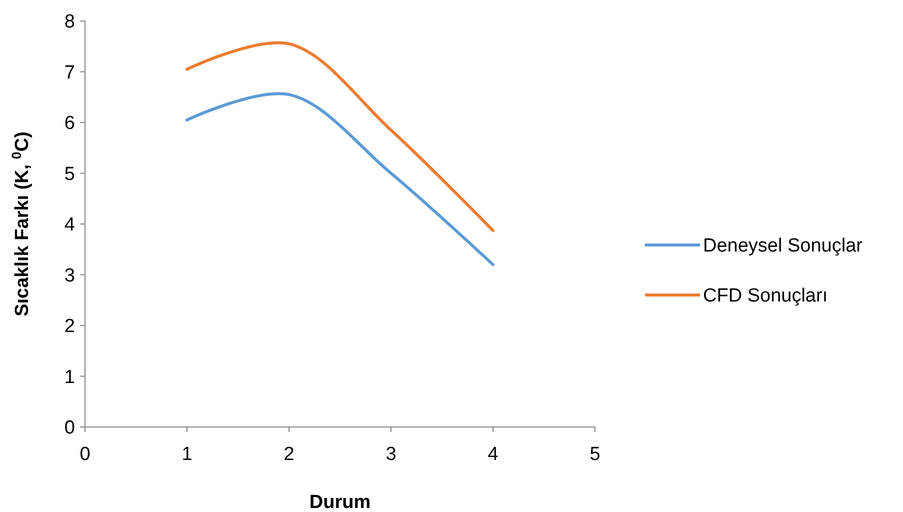  Describe the element at coordinates (595, 454) in the screenshot. I see `x-tick-label: 5` at that location.